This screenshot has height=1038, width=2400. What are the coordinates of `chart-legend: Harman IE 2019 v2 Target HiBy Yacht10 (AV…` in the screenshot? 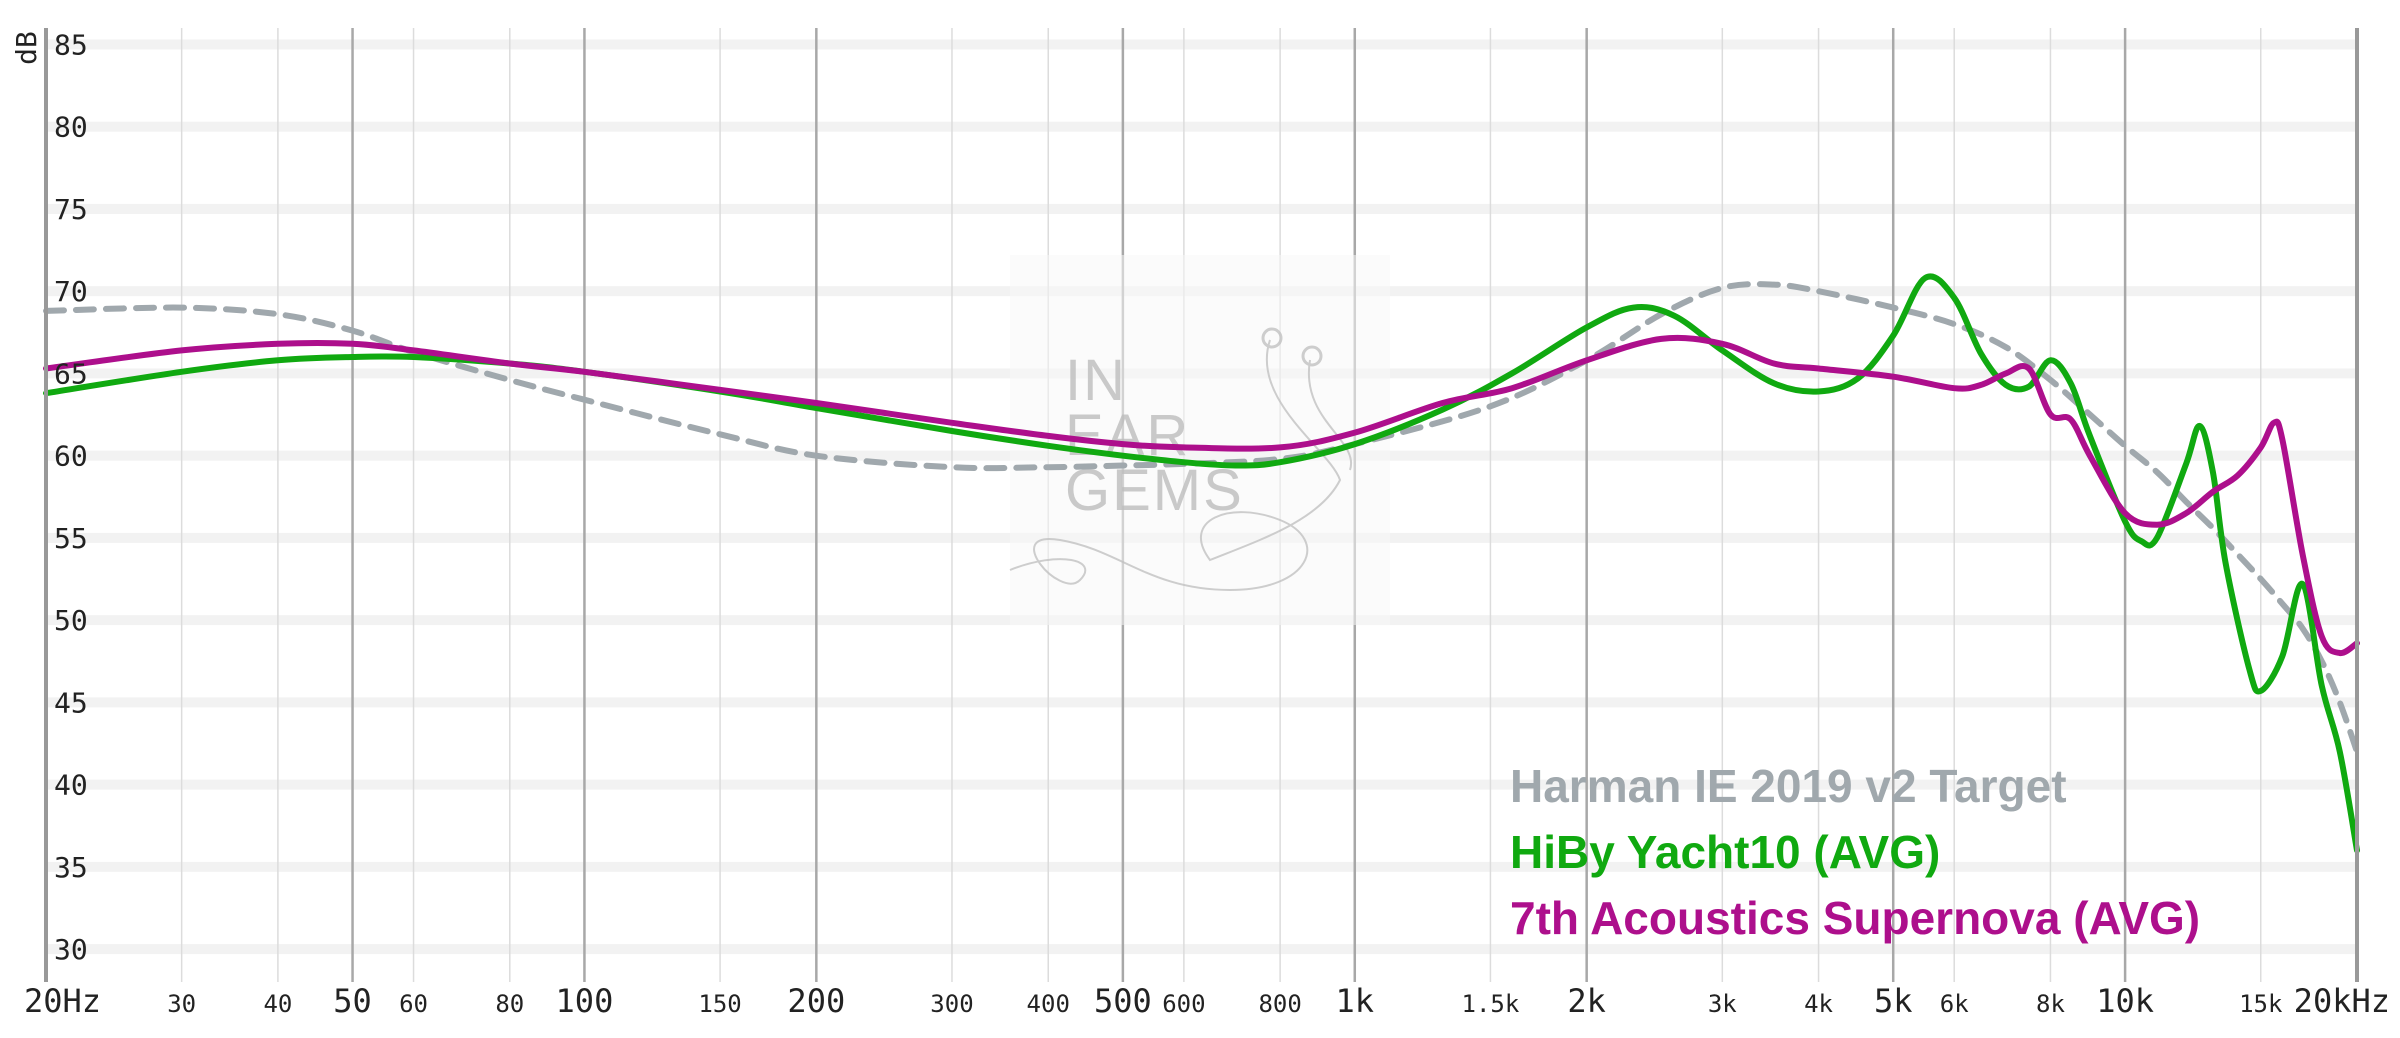 It's located at (1855, 852).